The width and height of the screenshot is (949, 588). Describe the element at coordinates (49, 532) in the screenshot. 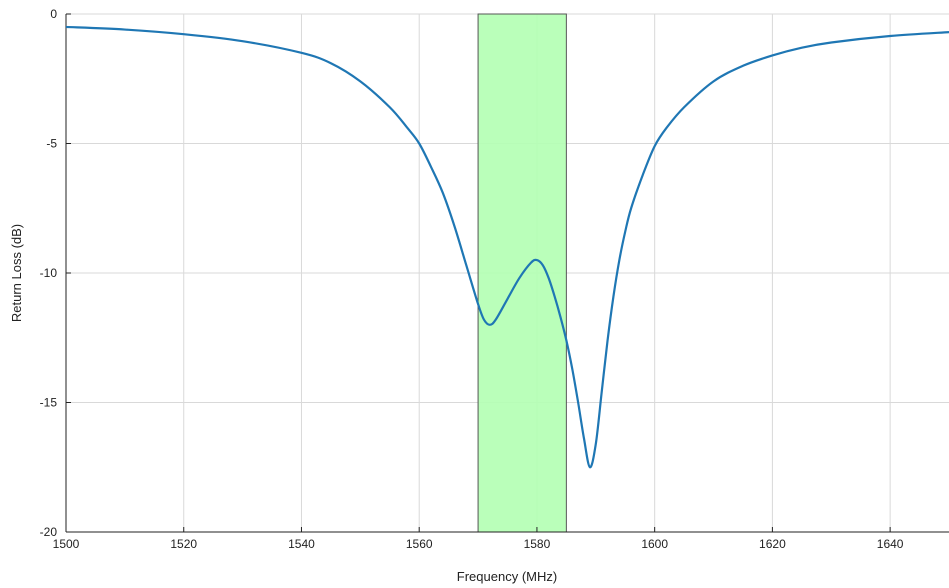

I see `y-tick-label: -20` at that location.